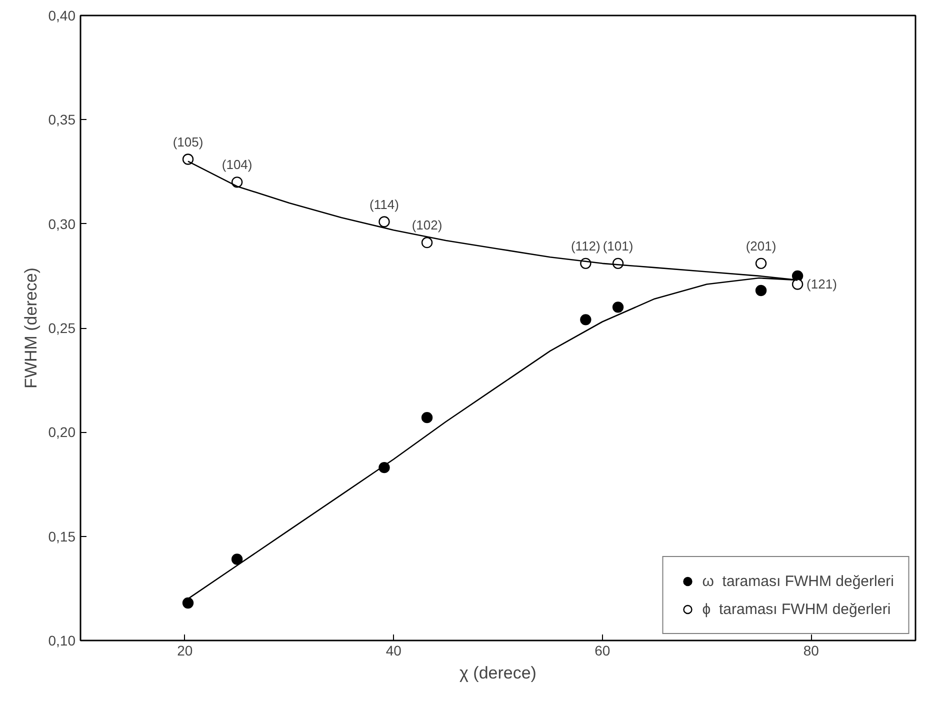  I want to click on annotation: (105), so click(188, 142).